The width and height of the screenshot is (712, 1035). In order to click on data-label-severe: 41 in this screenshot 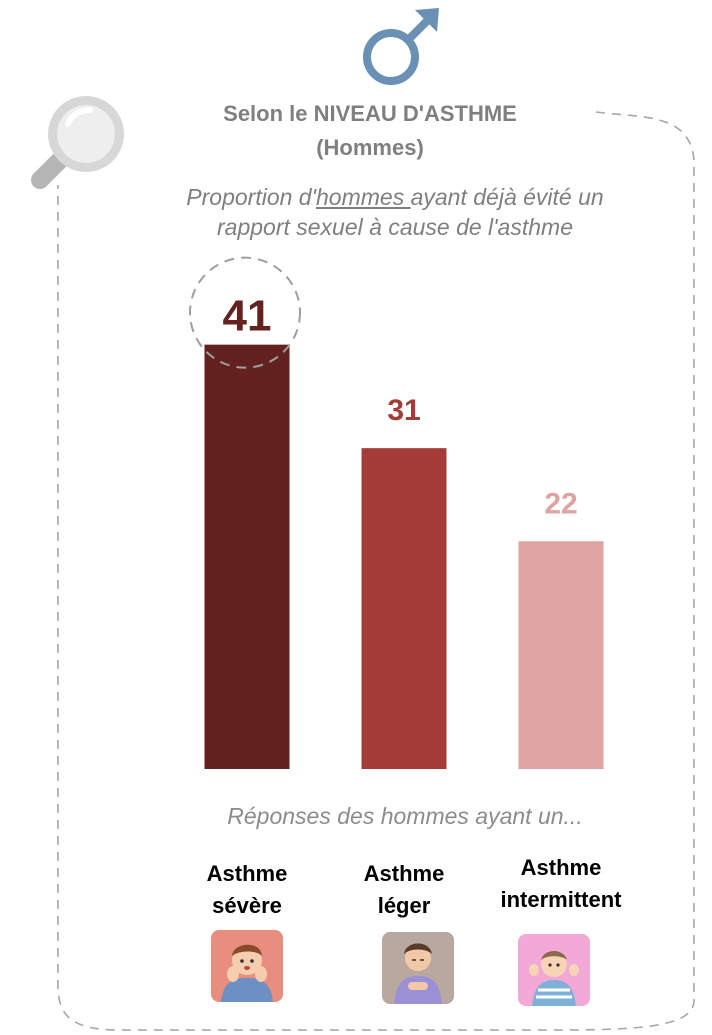, I will do `click(247, 316)`.